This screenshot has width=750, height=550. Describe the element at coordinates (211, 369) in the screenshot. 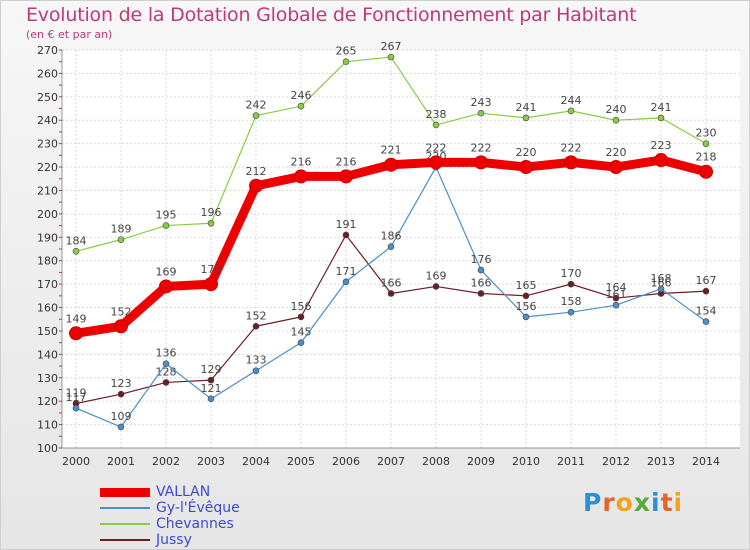

I see `data-label-jussy: 129` at that location.